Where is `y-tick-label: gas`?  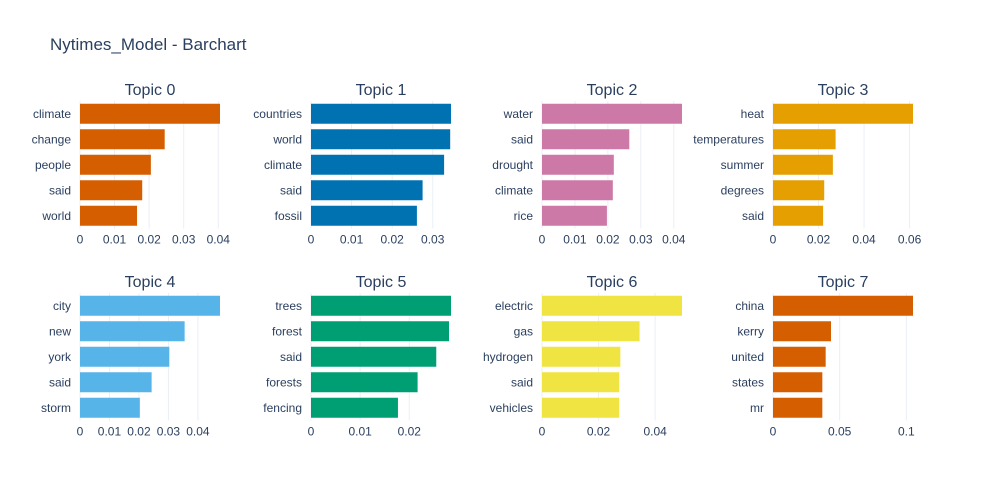
y-tick-label: gas is located at coordinates (523, 331).